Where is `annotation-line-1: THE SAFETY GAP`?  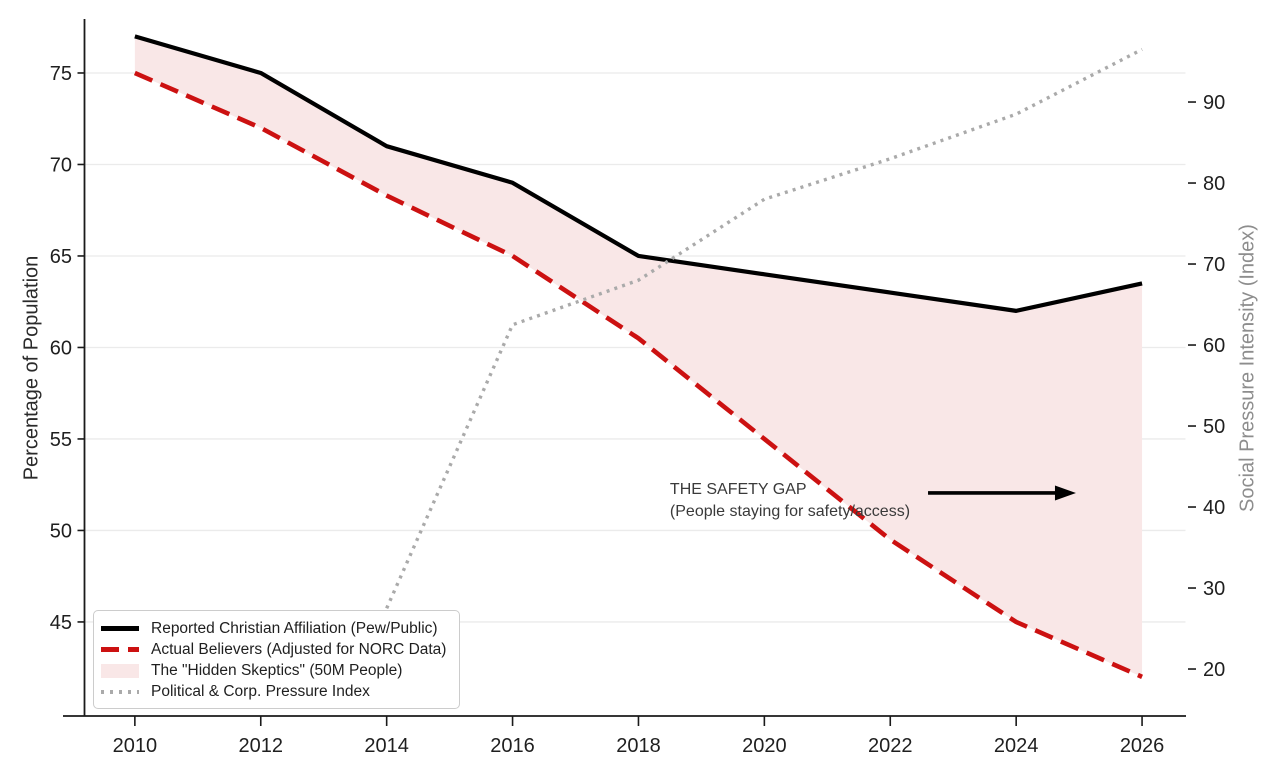 annotation-line-1: THE SAFETY GAP is located at coordinates (738, 490).